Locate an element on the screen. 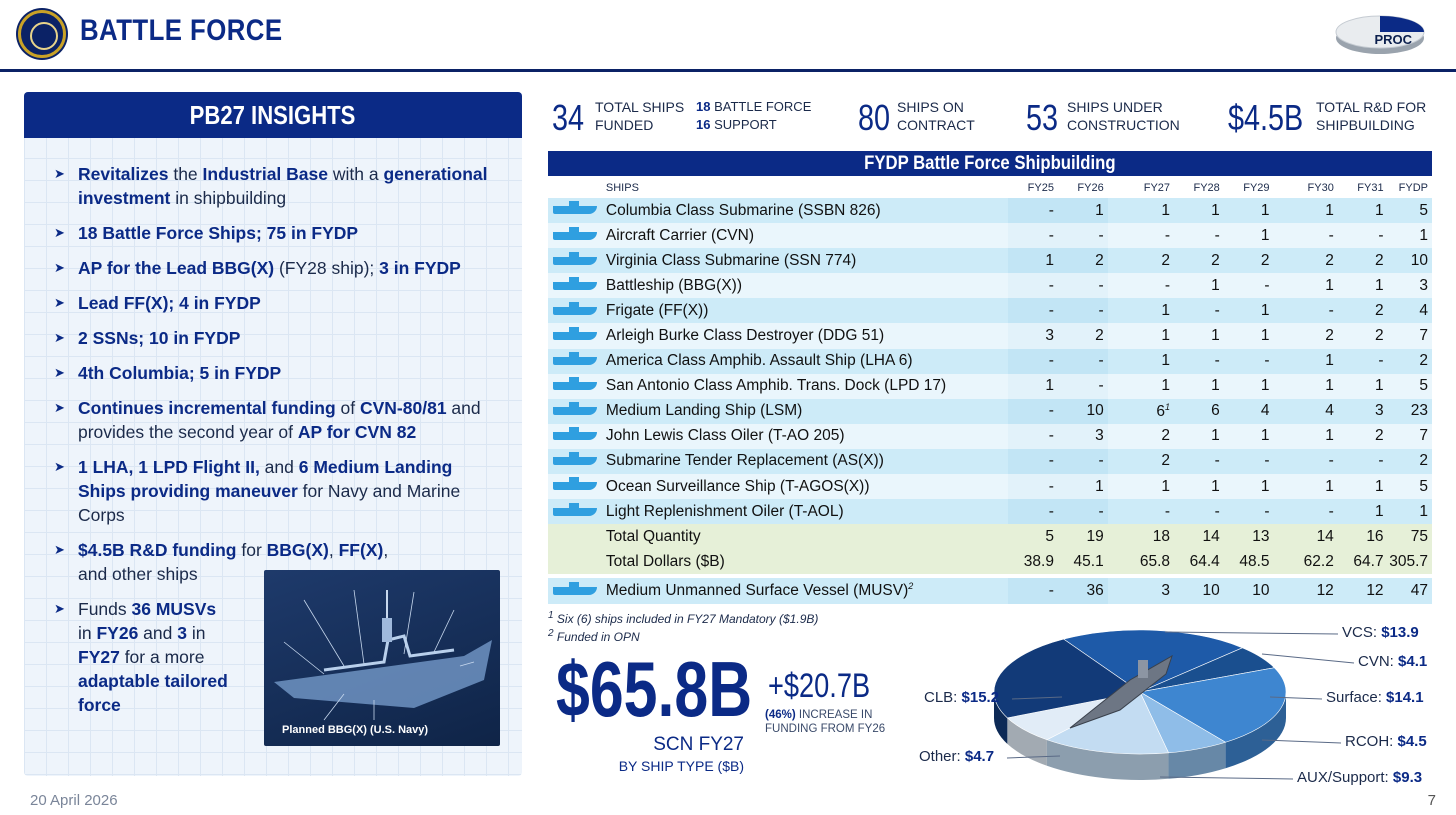  cell-fy26: 2 is located at coordinates (1082, 336).